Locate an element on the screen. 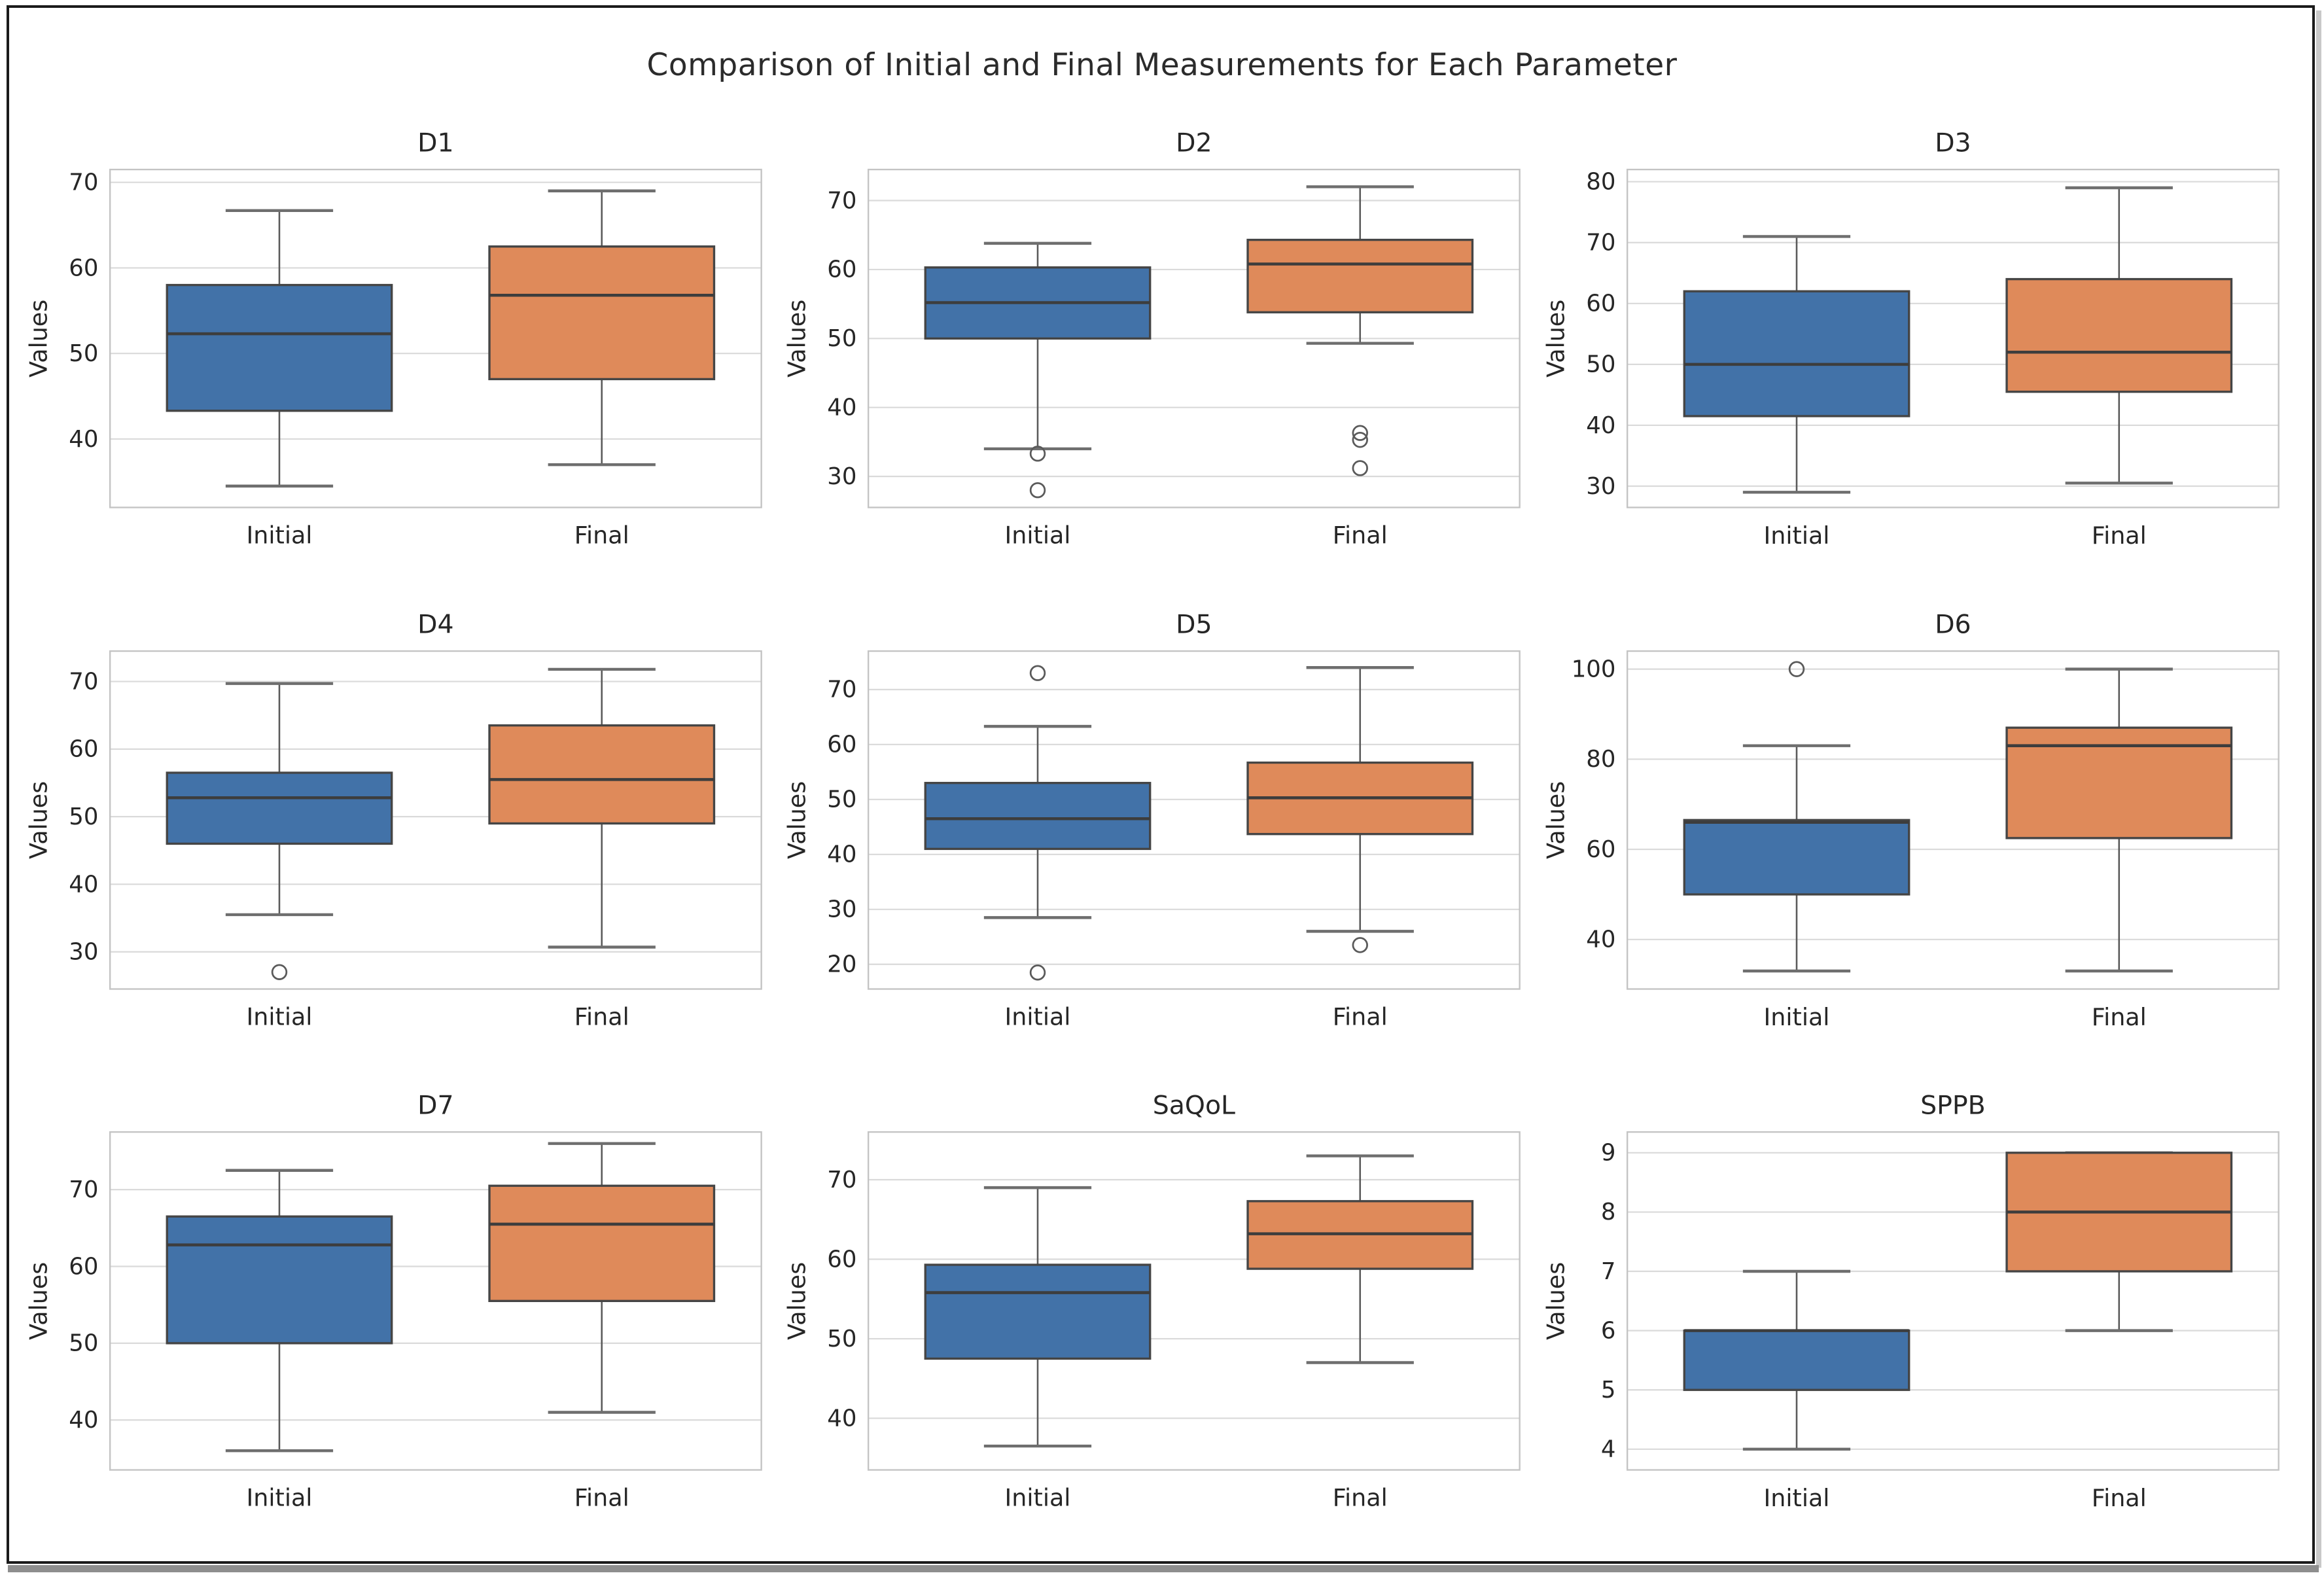  subplot-title: D3 is located at coordinates (1953, 143).